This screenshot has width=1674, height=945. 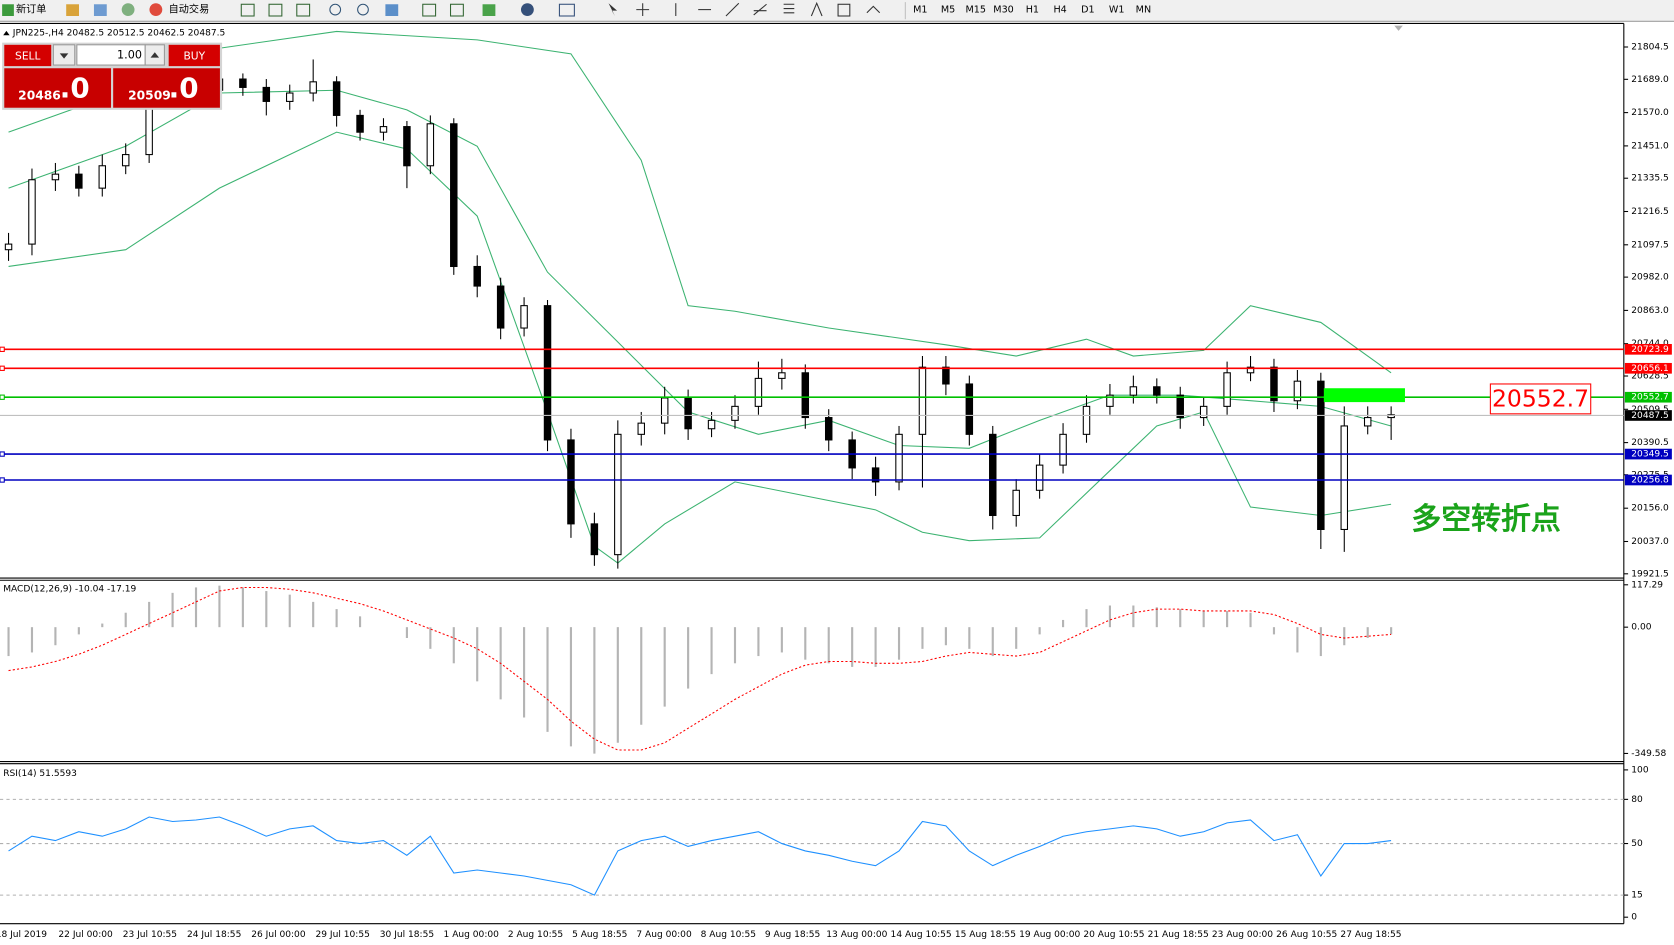 What do you see at coordinates (149, 95) in the screenshot?
I see `ask-price: 20509` at bounding box center [149, 95].